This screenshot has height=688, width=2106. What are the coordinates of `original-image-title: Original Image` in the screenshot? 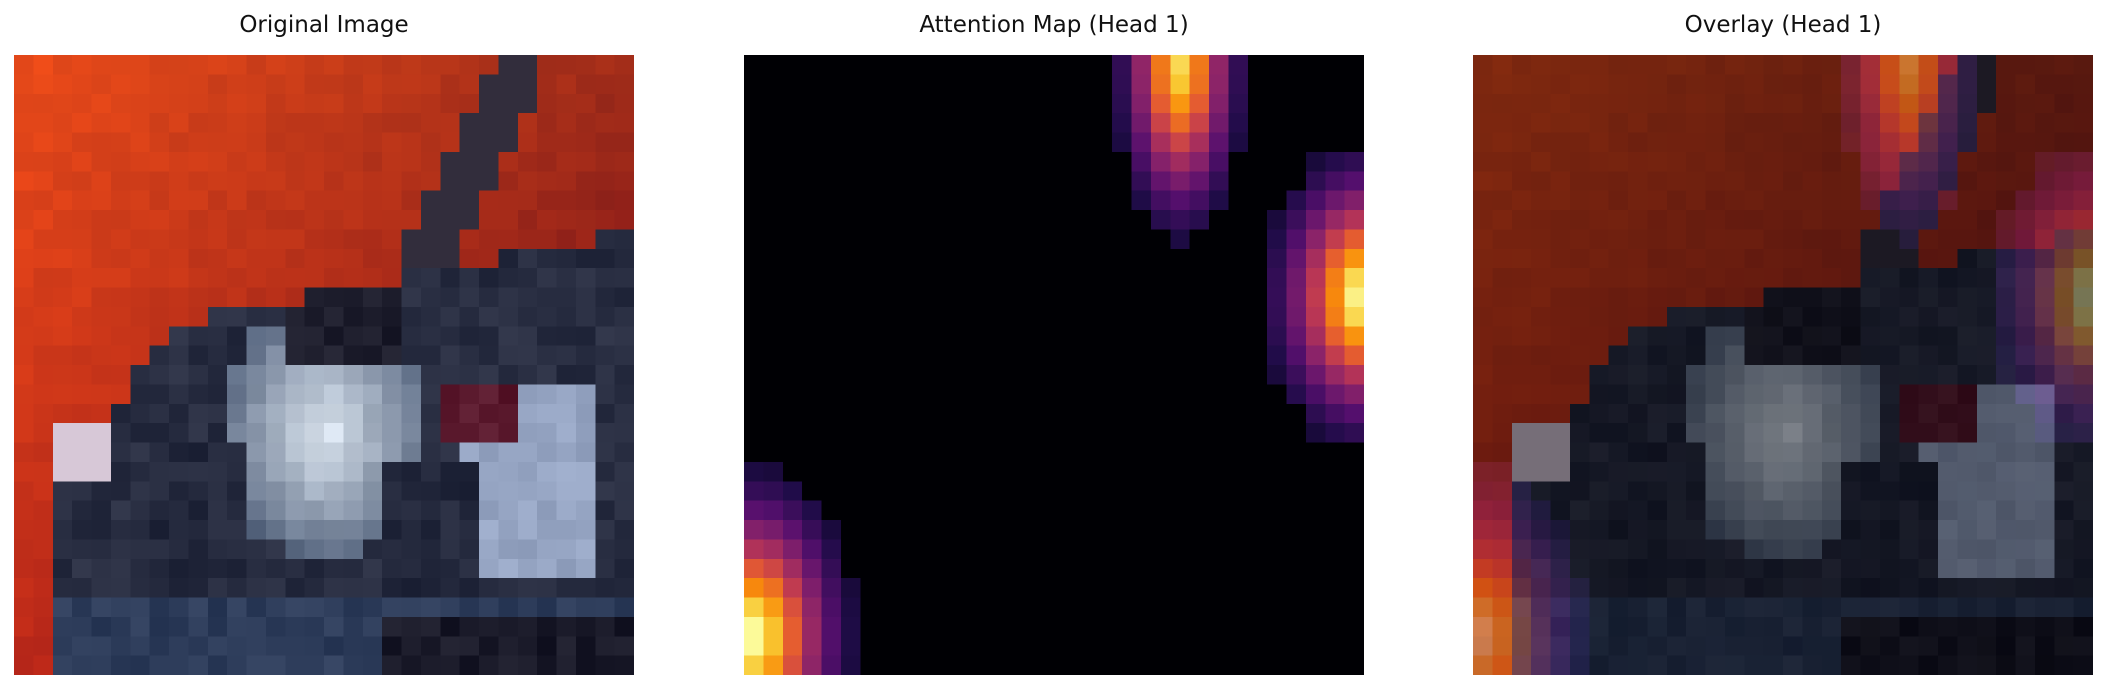 It's located at (324, 25).